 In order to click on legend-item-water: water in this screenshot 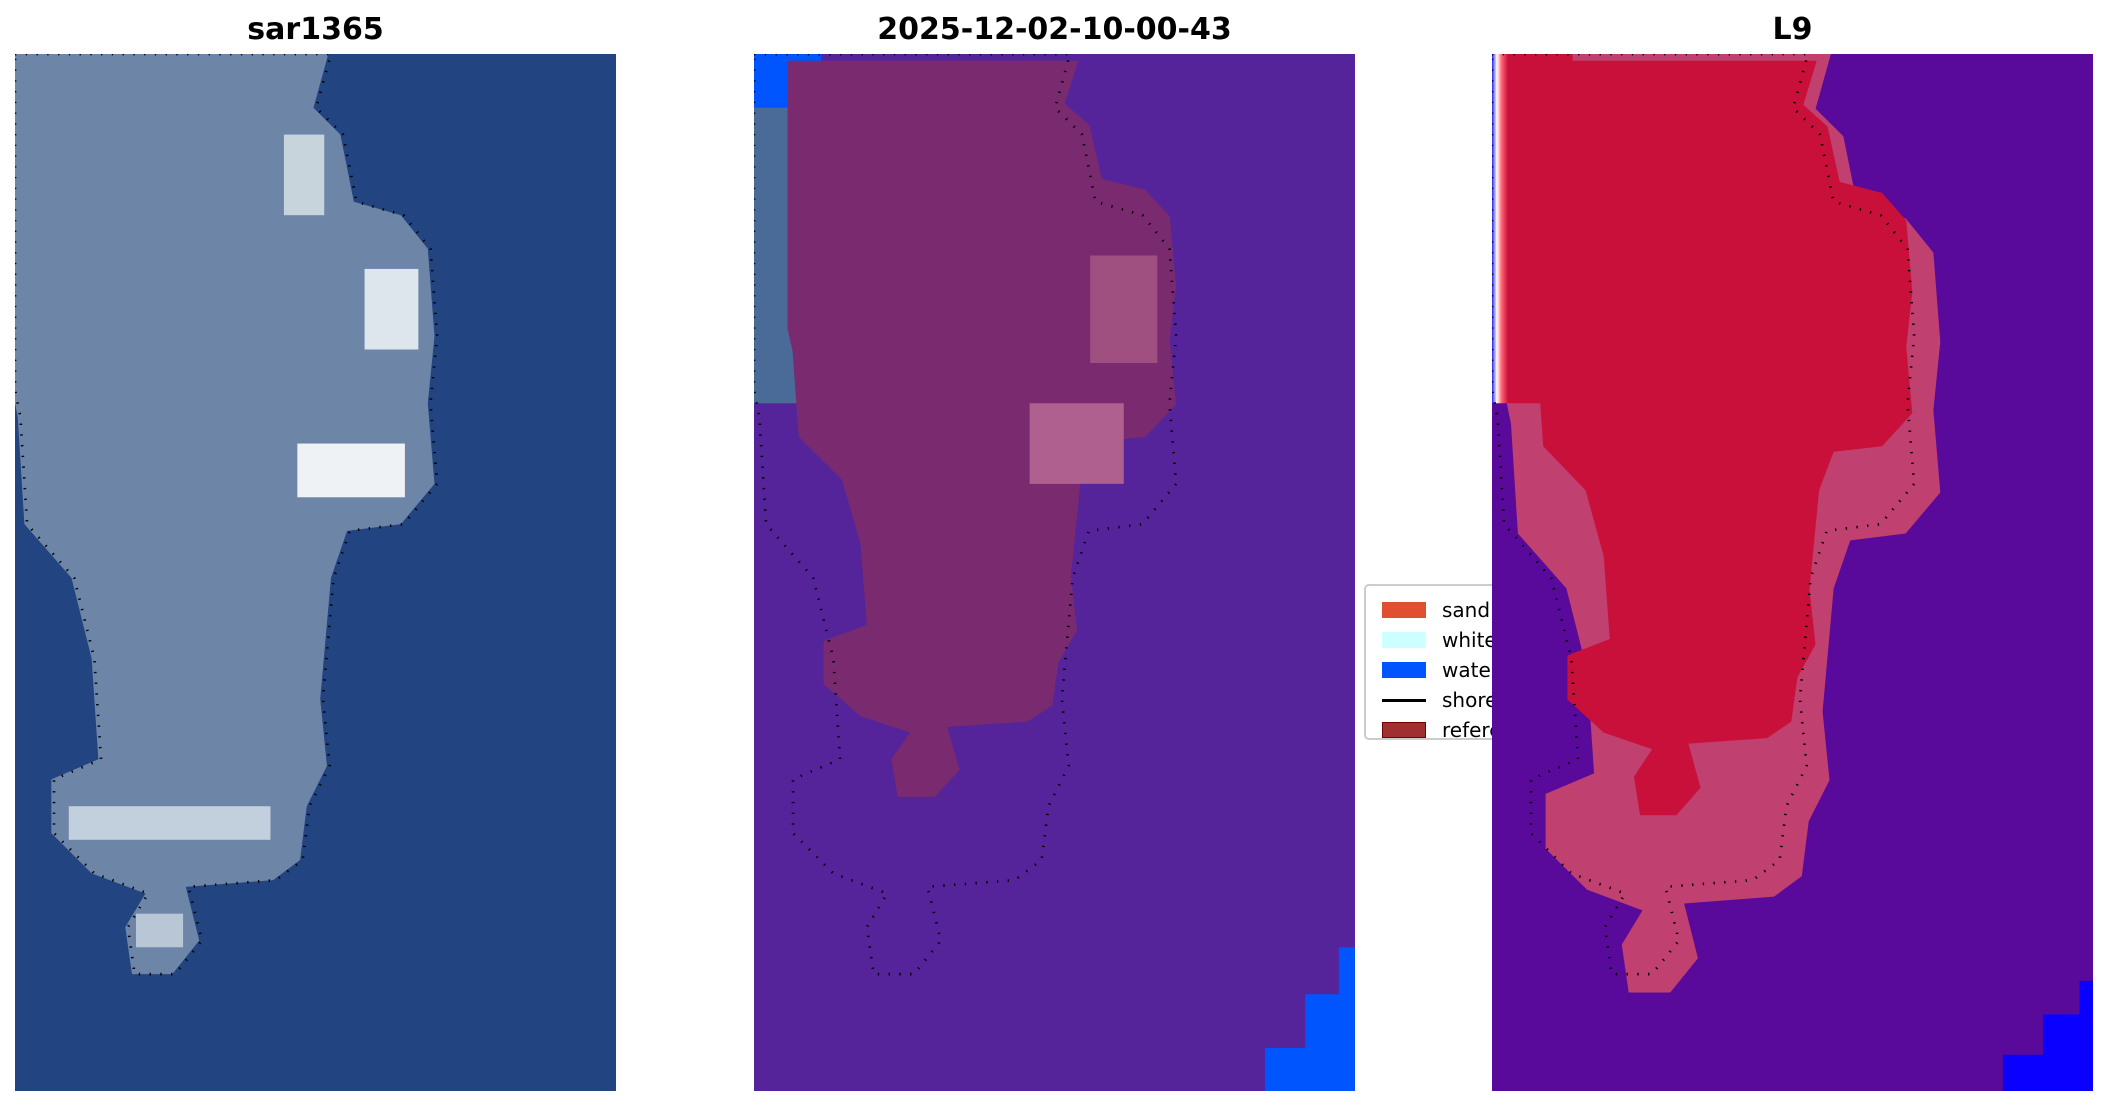, I will do `click(1440, 670)`.